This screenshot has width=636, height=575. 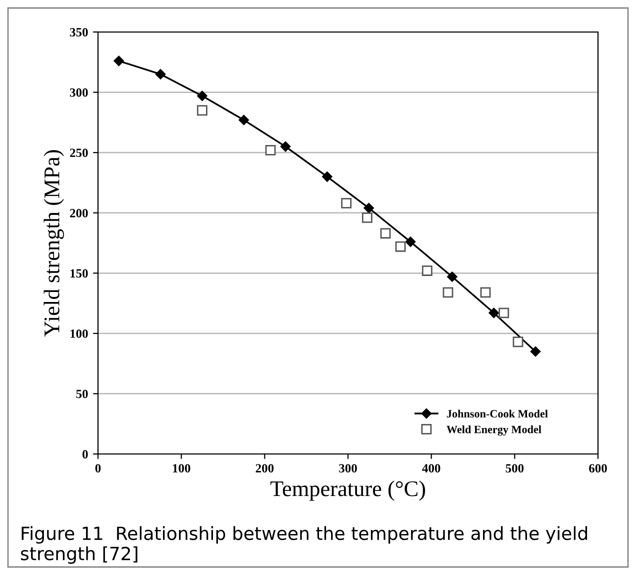 What do you see at coordinates (79, 213) in the screenshot?
I see `y-tick-label: 200` at bounding box center [79, 213].